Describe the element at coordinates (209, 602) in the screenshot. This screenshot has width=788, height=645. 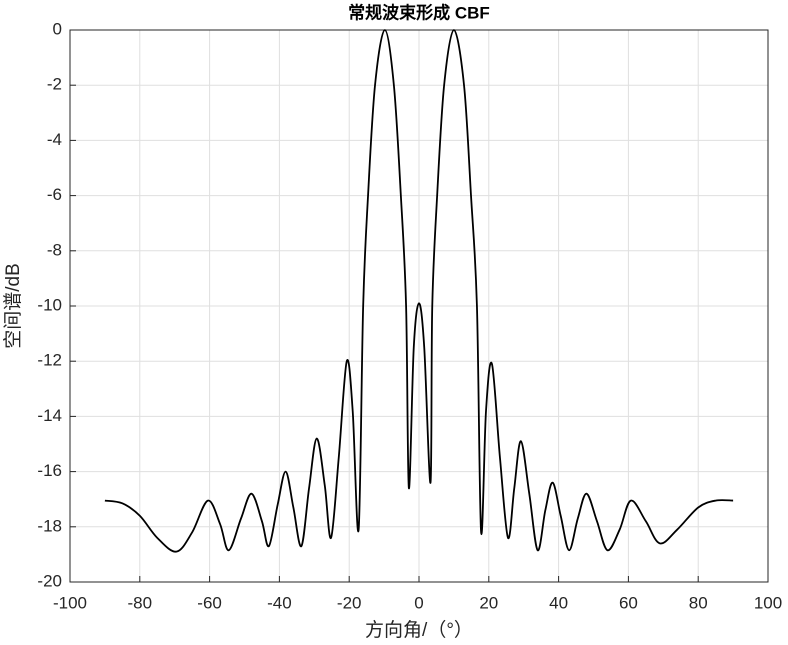
I see `x-tick-label: -60` at that location.